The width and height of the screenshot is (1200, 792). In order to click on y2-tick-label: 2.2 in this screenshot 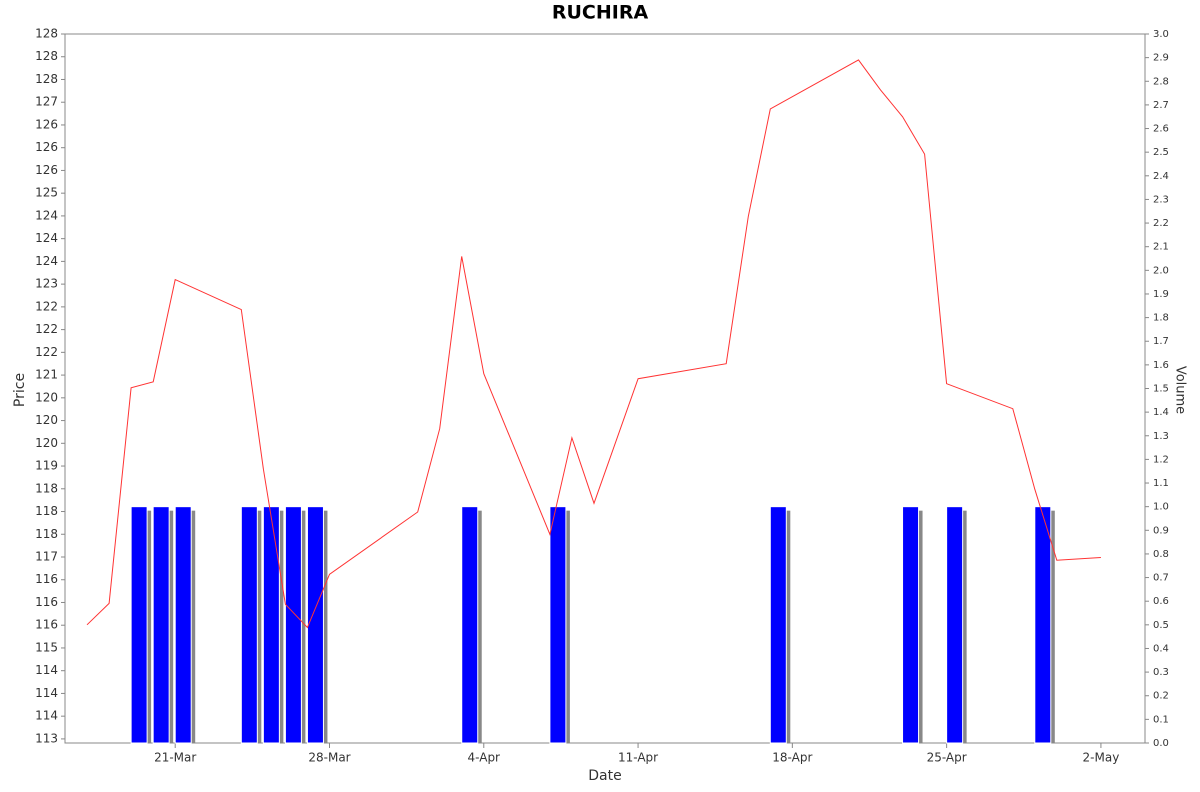, I will do `click(1161, 223)`.